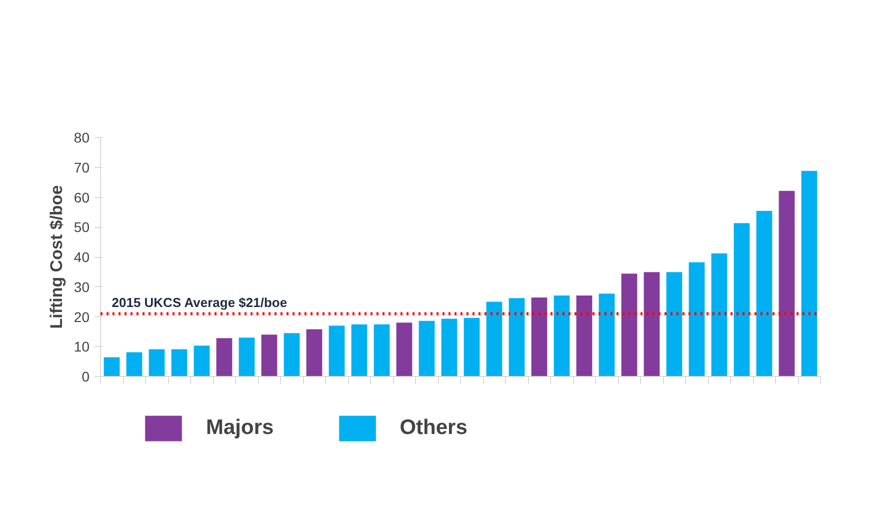  I want to click on y-tick-label: 70, so click(82, 167).